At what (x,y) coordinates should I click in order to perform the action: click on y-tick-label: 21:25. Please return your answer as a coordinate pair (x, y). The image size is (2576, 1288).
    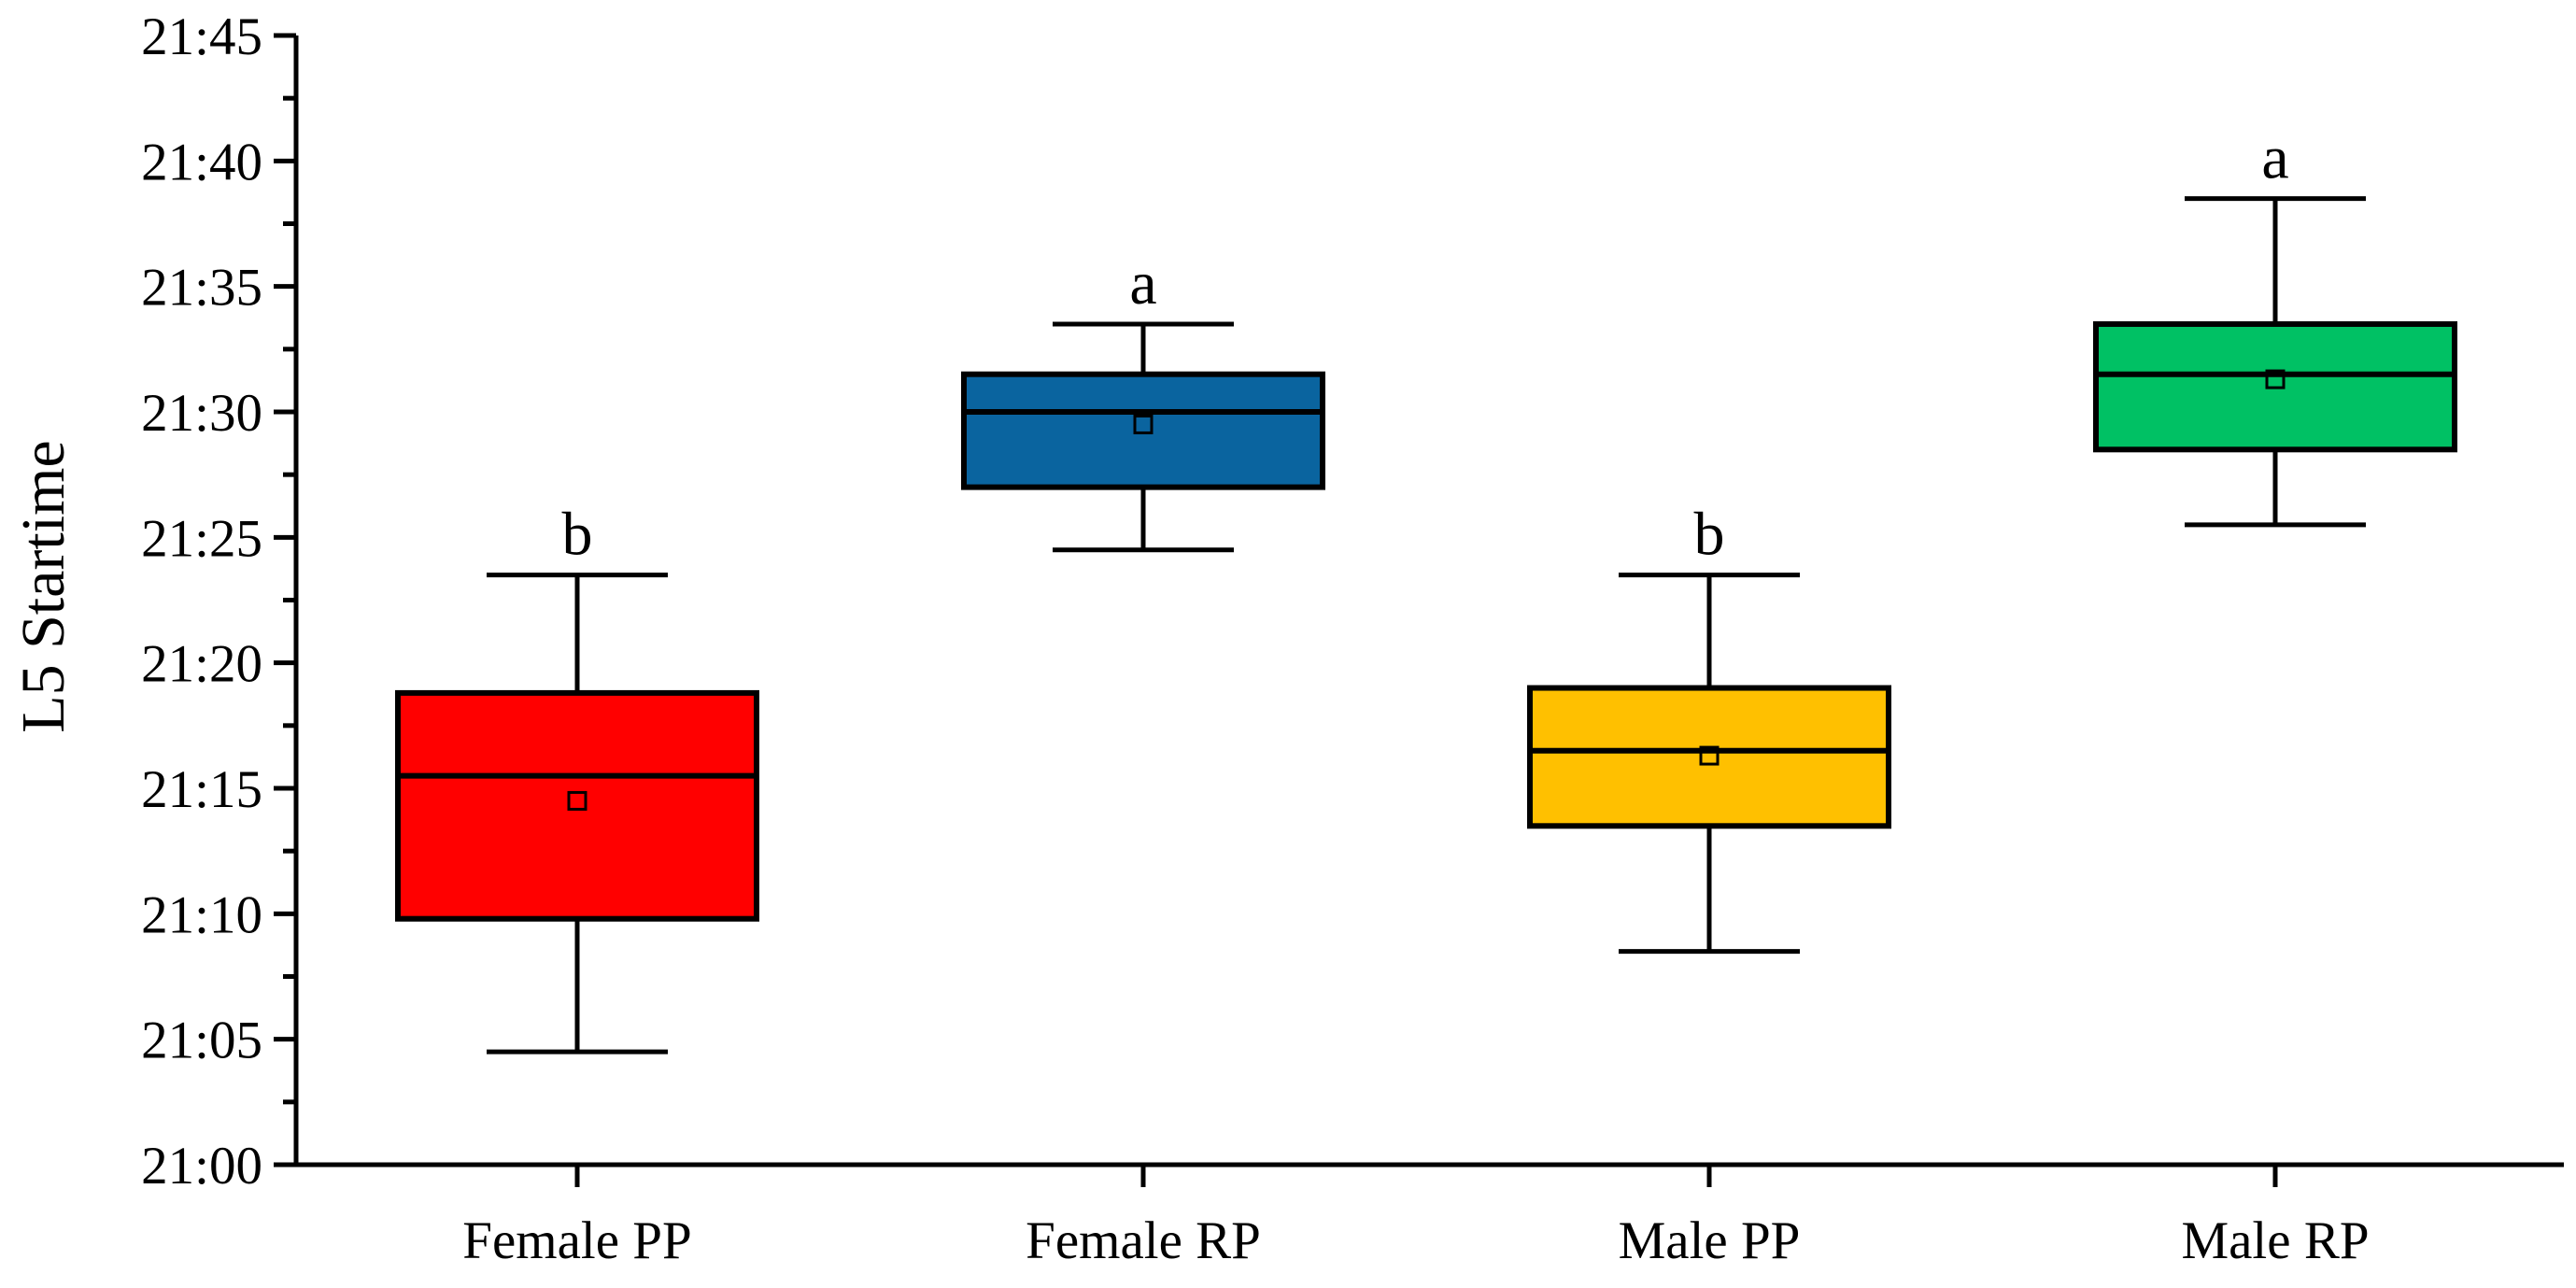
    Looking at the image, I should click on (201, 538).